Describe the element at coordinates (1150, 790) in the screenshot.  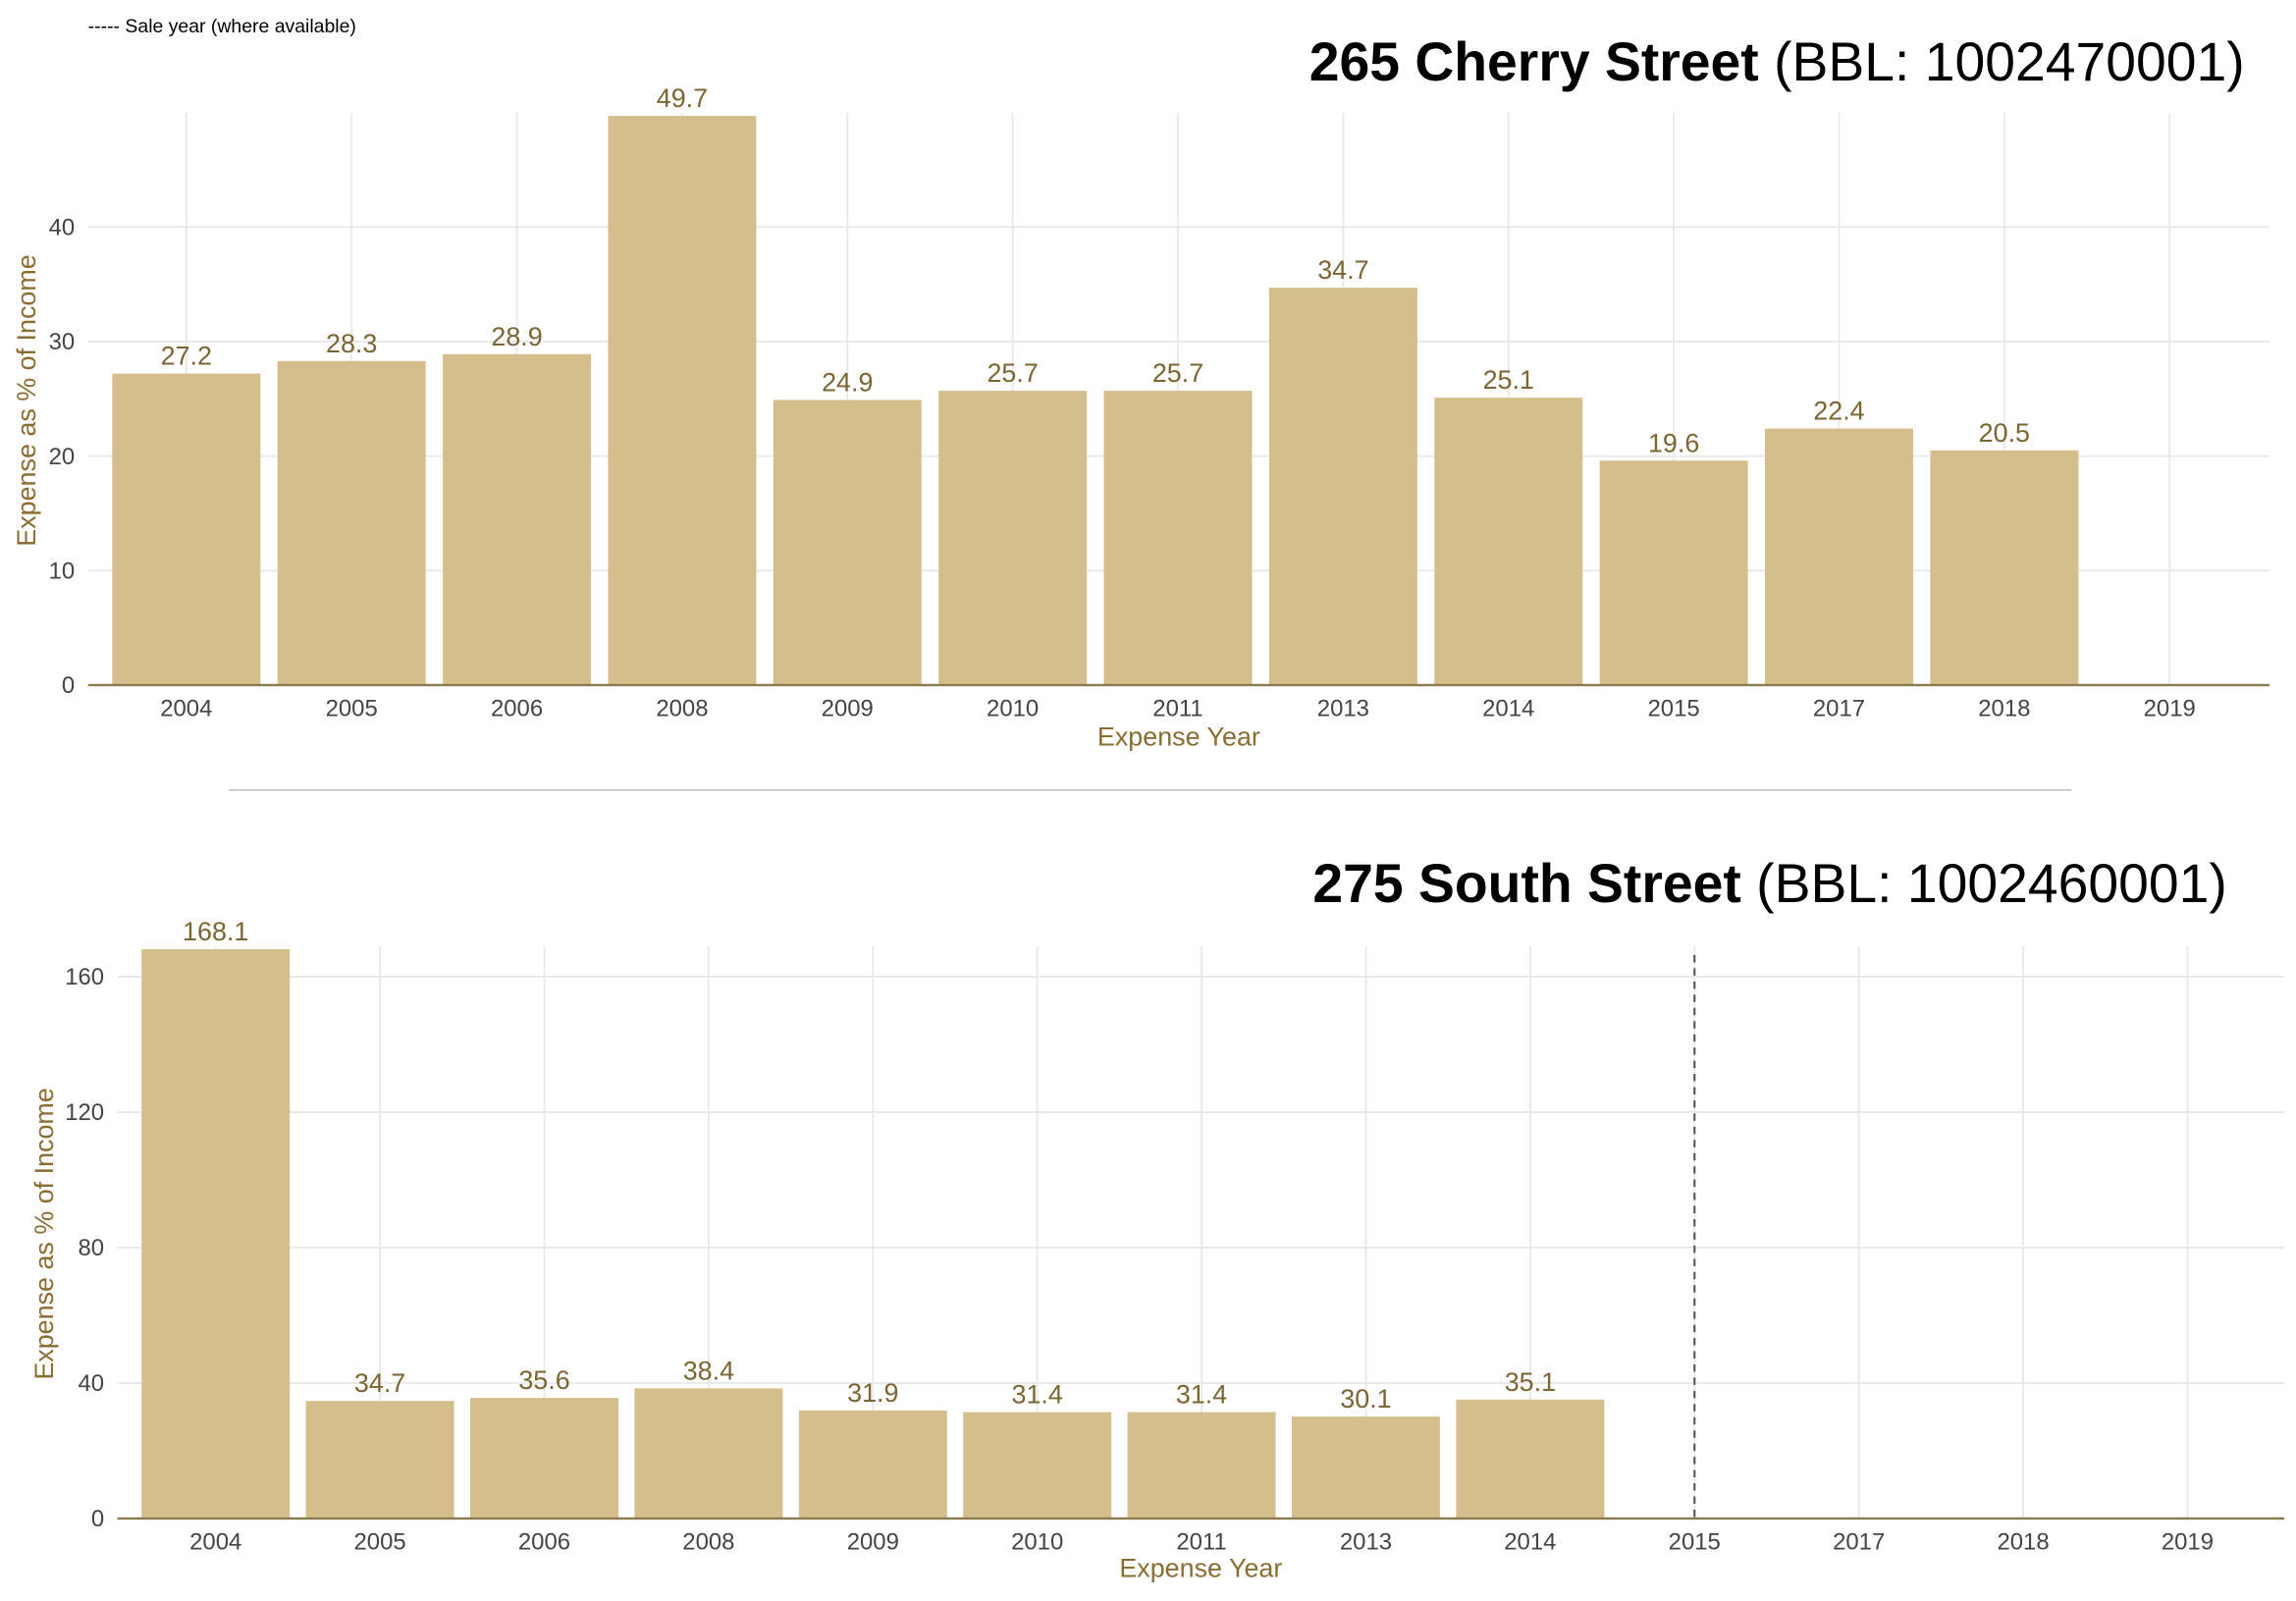
I see `panel-divider` at that location.